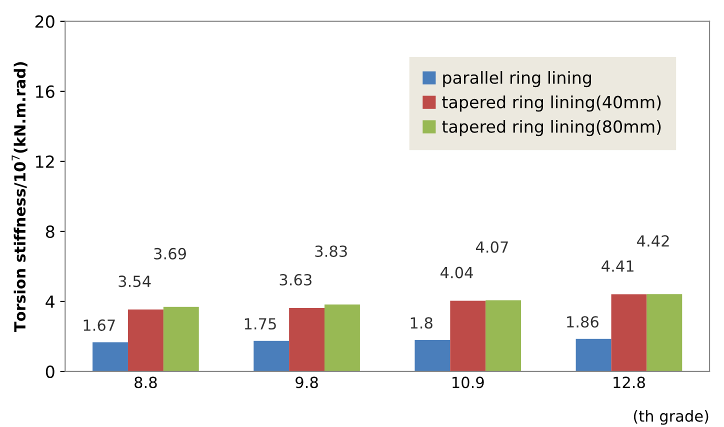 The width and height of the screenshot is (724, 427). I want to click on y-tick-label: 0, so click(50, 371).